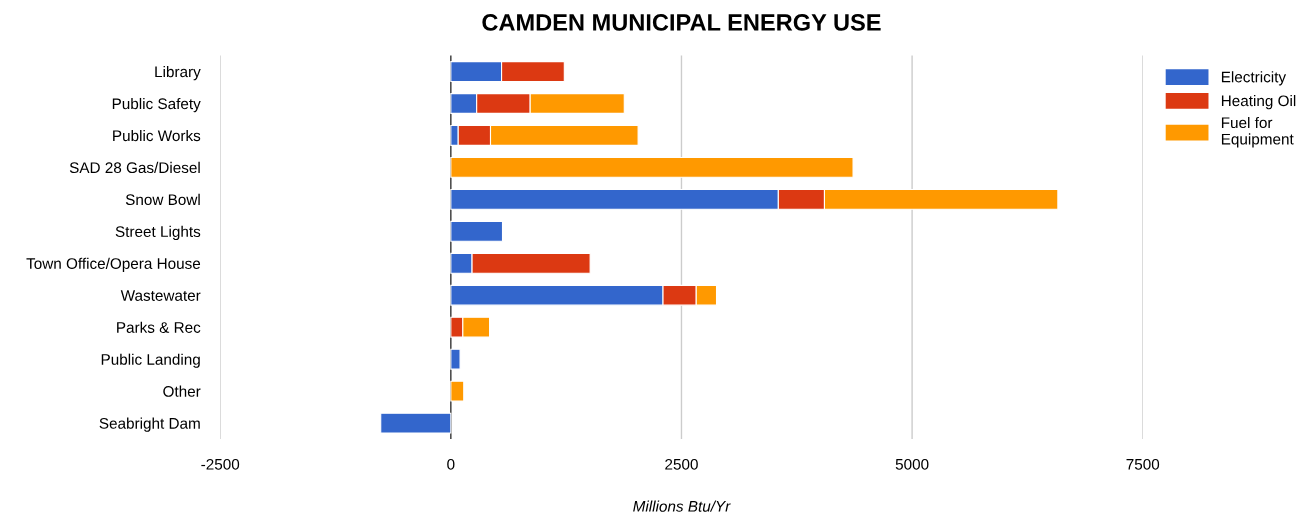 Image resolution: width=1303 pixels, height=529 pixels. I want to click on x-tick-label: 0, so click(451, 464).